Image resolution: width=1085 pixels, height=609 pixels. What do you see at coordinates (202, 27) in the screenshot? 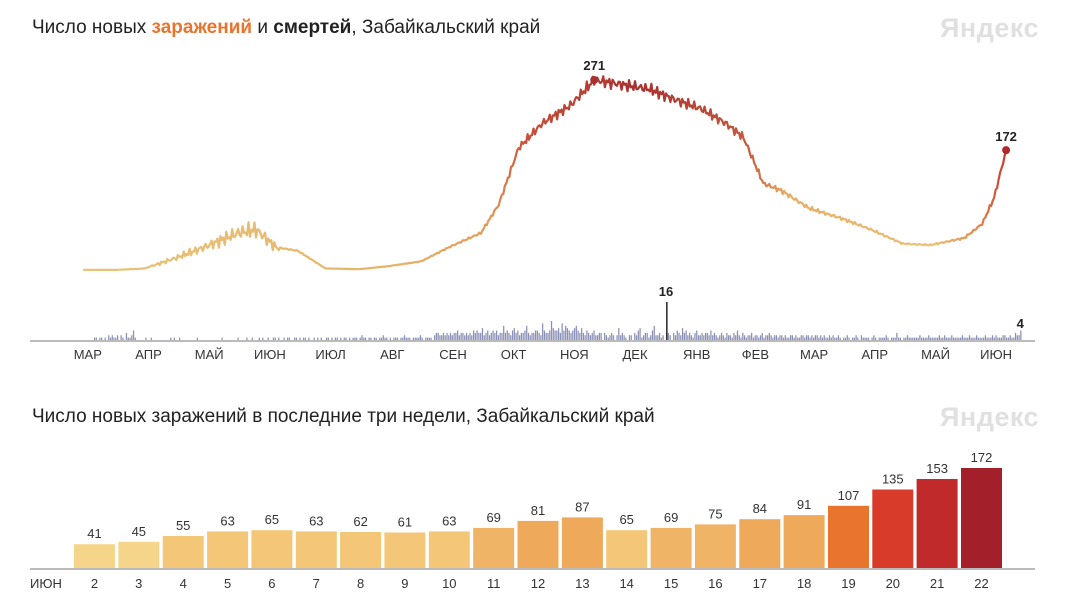
I see `title-infections-highlight: заражений` at bounding box center [202, 27].